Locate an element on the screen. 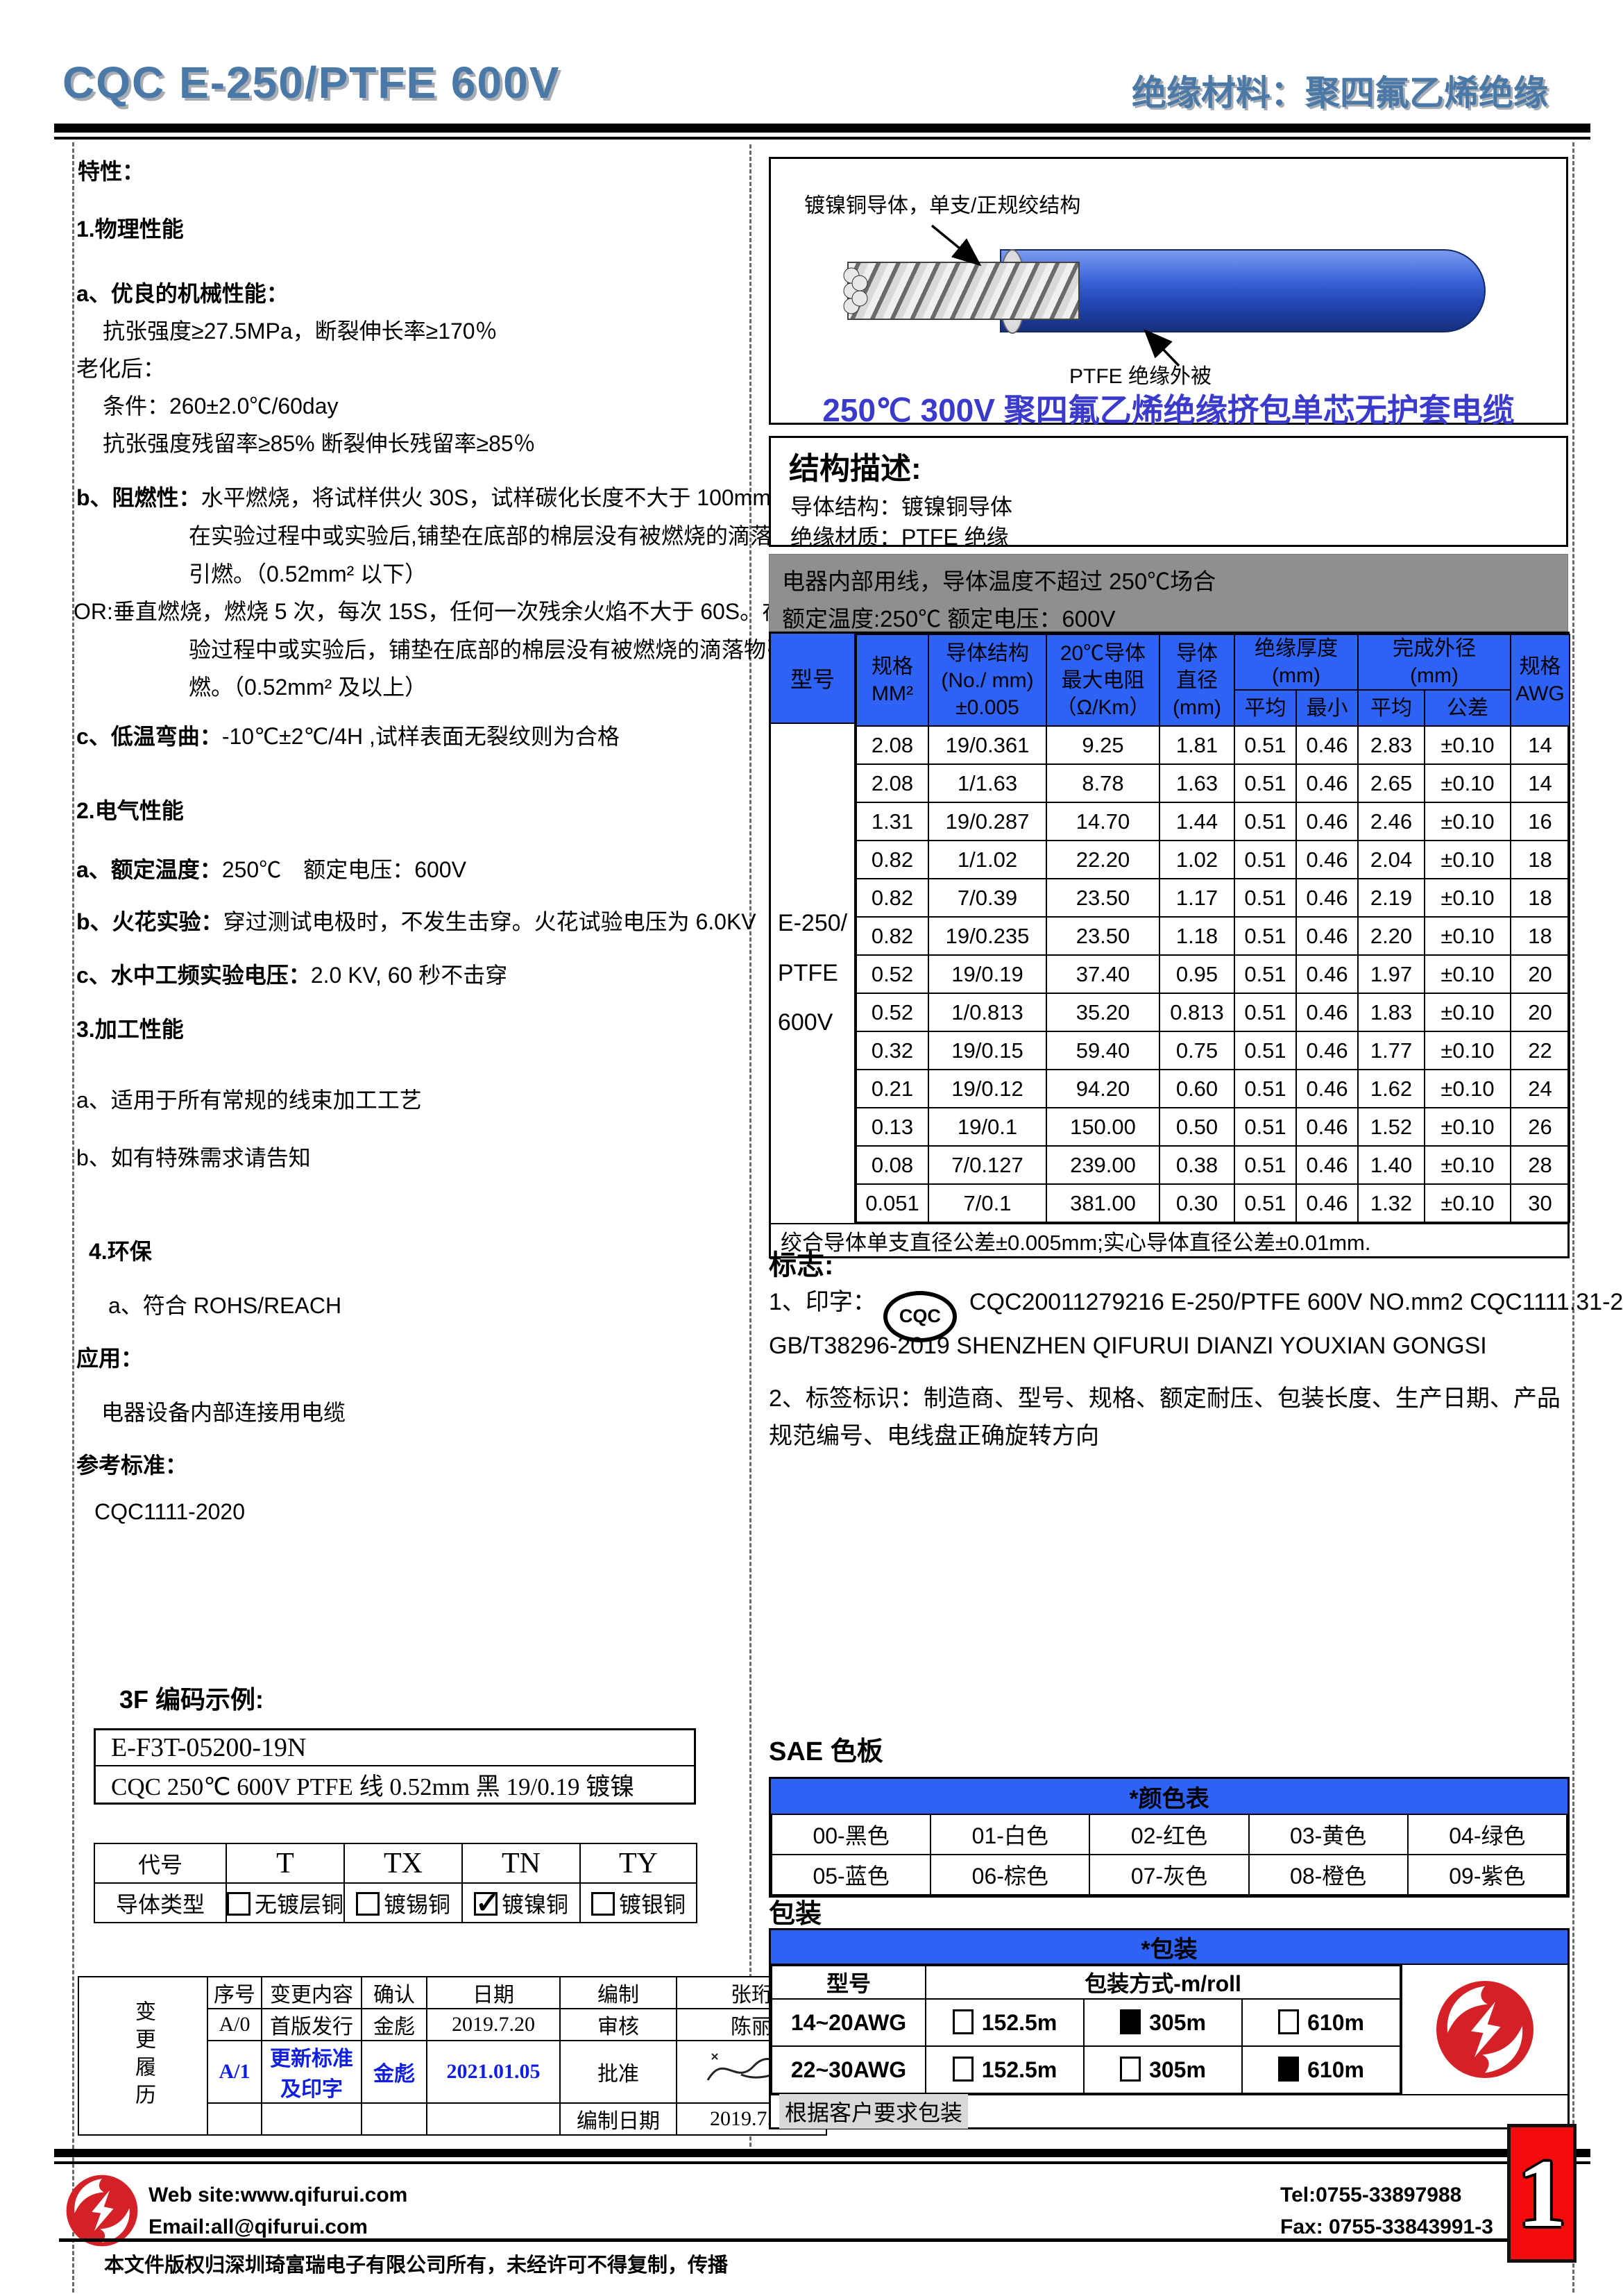 The height and width of the screenshot is (2296, 1623). revision-row-a0: A/0 首版发行 金彪 2019.7.20 审核 陈丽 is located at coordinates (452, 2025).